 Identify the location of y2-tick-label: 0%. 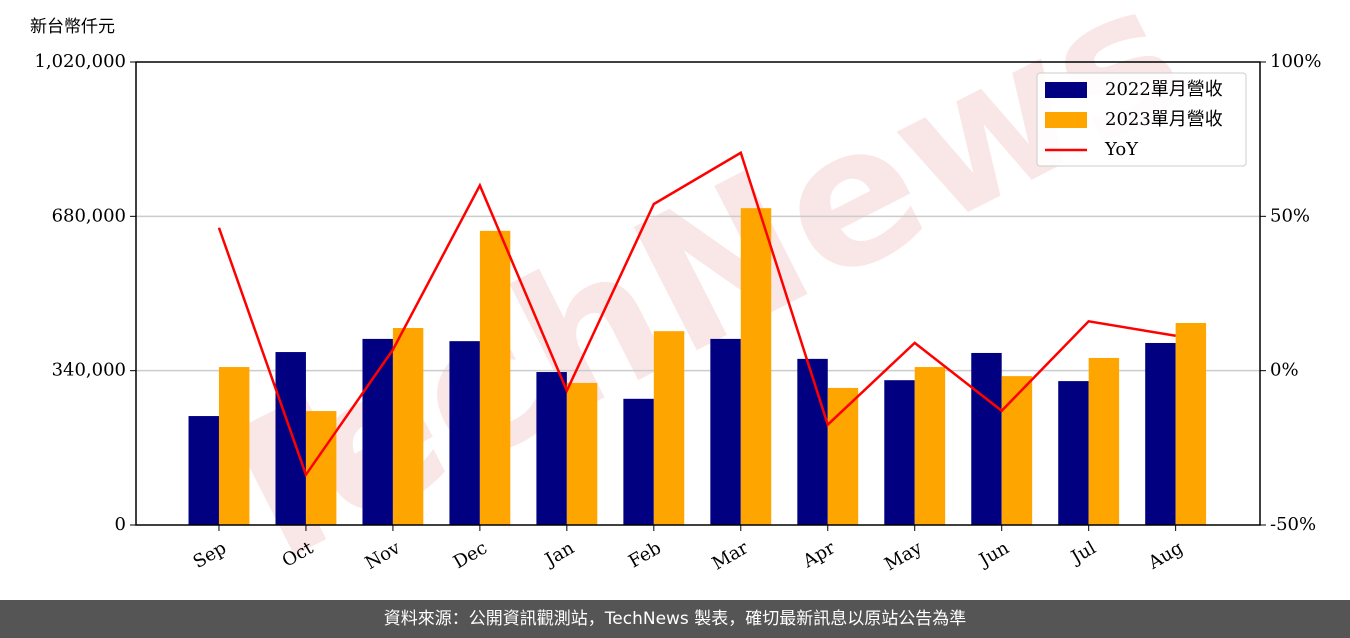
(1284, 370).